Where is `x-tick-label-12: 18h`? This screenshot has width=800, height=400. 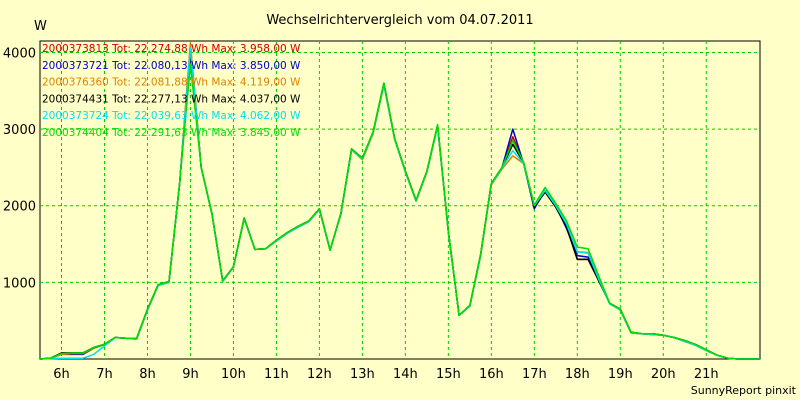 x-tick-label-12: 18h is located at coordinates (577, 374).